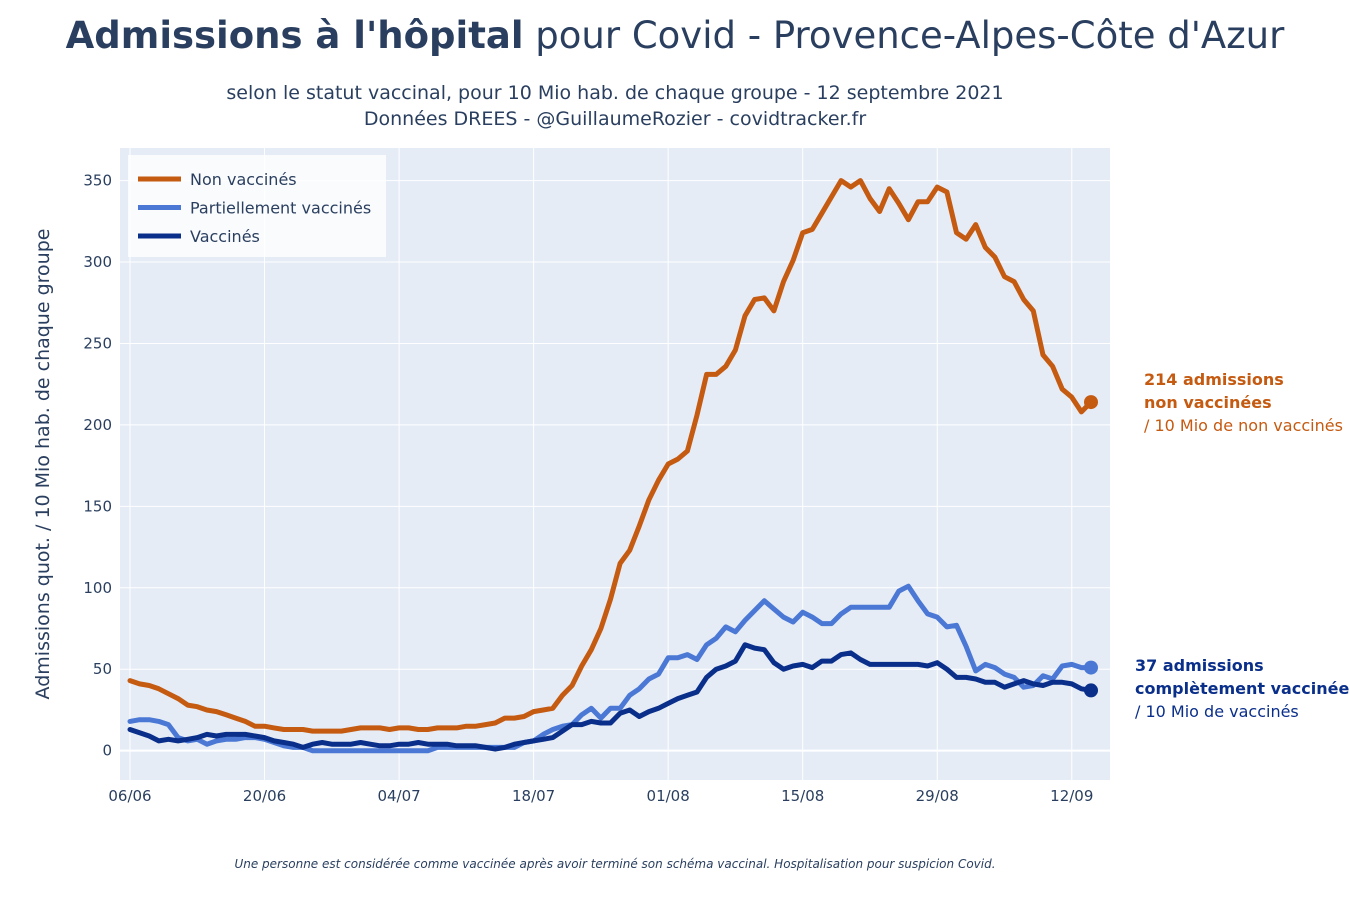 The height and width of the screenshot is (900, 1350). Describe the element at coordinates (97, 343) in the screenshot. I see `y-tick-label: 250` at that location.